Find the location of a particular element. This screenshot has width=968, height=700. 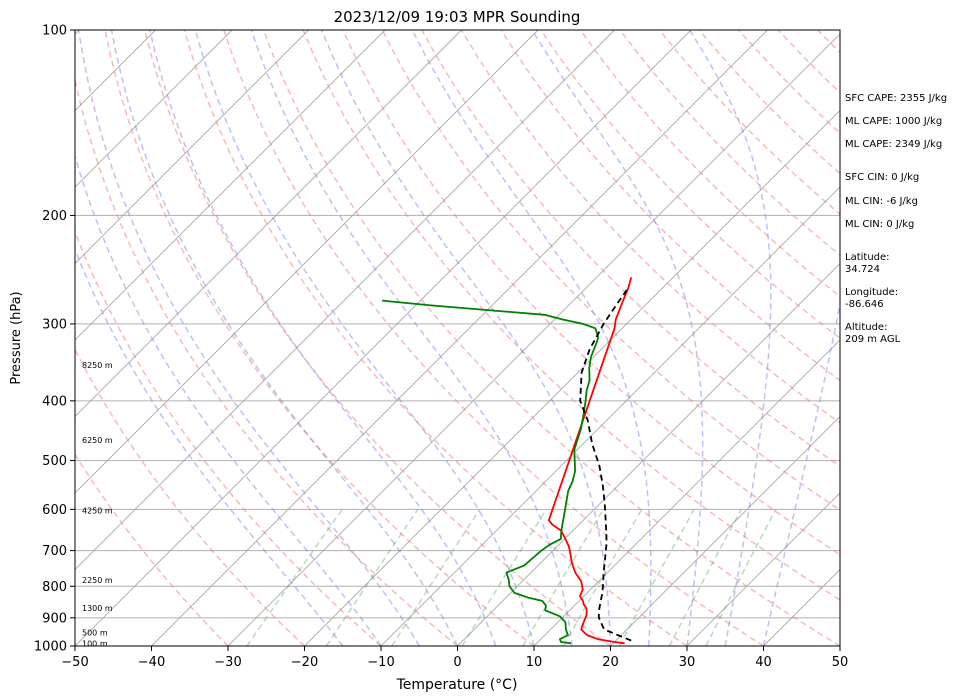

parcel-path-line is located at coordinates (605, 464).